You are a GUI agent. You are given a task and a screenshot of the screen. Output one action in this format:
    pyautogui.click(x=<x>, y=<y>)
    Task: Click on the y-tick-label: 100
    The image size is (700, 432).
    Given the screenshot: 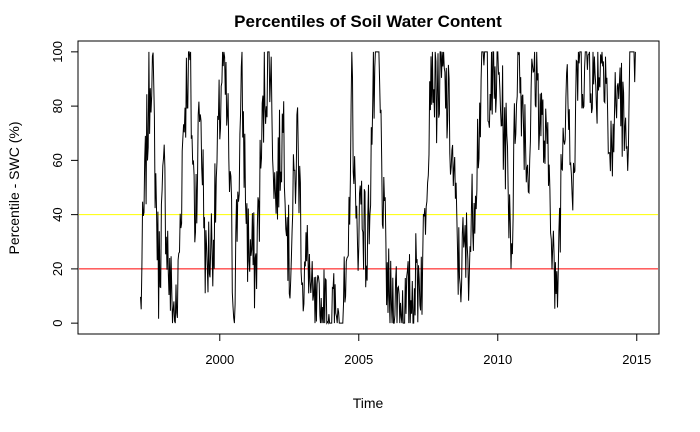 What is the action you would take?
    pyautogui.click(x=57, y=52)
    